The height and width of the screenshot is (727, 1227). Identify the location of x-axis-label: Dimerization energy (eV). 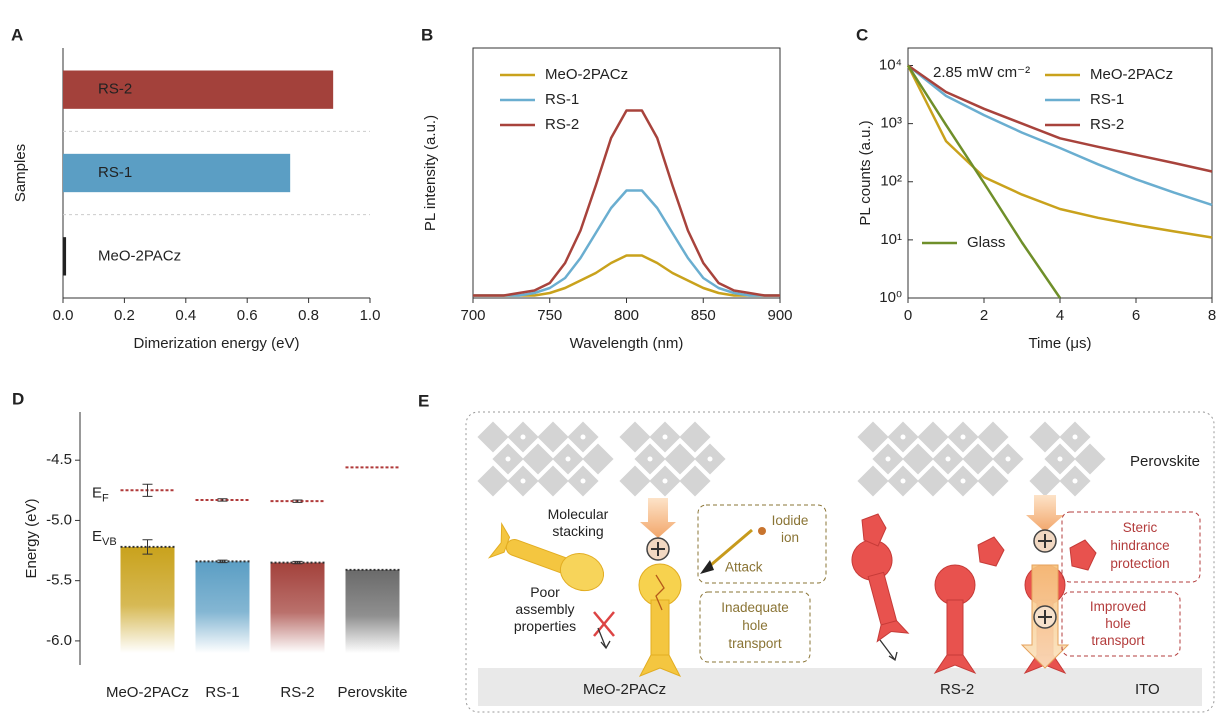
(217, 343).